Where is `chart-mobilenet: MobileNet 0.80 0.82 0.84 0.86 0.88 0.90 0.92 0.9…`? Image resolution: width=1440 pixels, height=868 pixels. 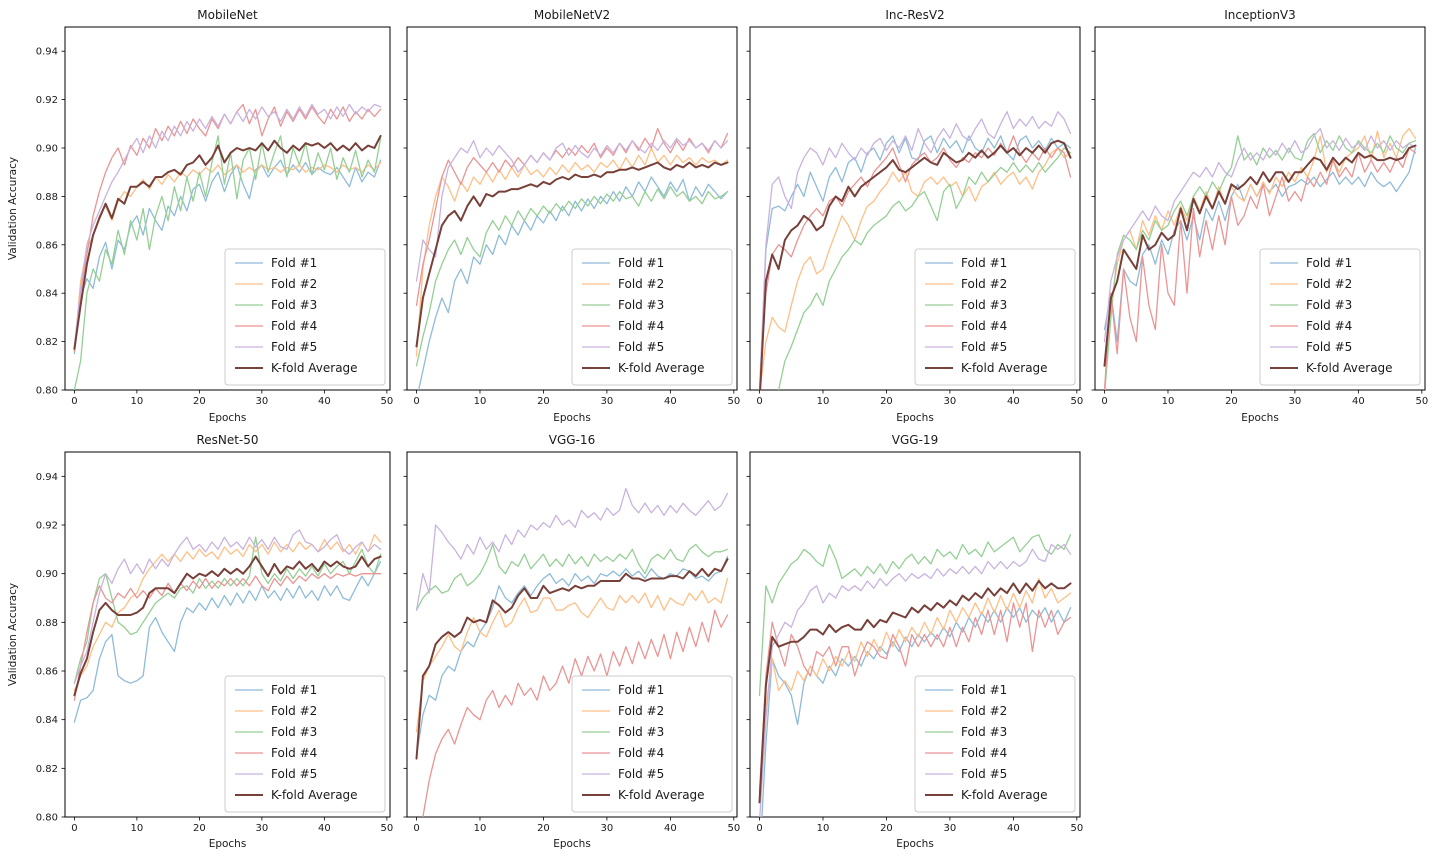 chart-mobilenet: MobileNet 0.80 0.82 0.84 0.86 0.88 0.90 0.92 0.9… is located at coordinates (200, 216).